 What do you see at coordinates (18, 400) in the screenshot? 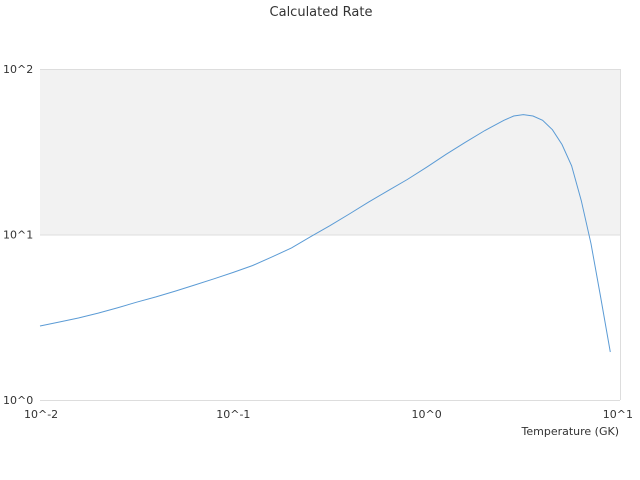
I see `y-tick-label: 10^0` at bounding box center [18, 400].